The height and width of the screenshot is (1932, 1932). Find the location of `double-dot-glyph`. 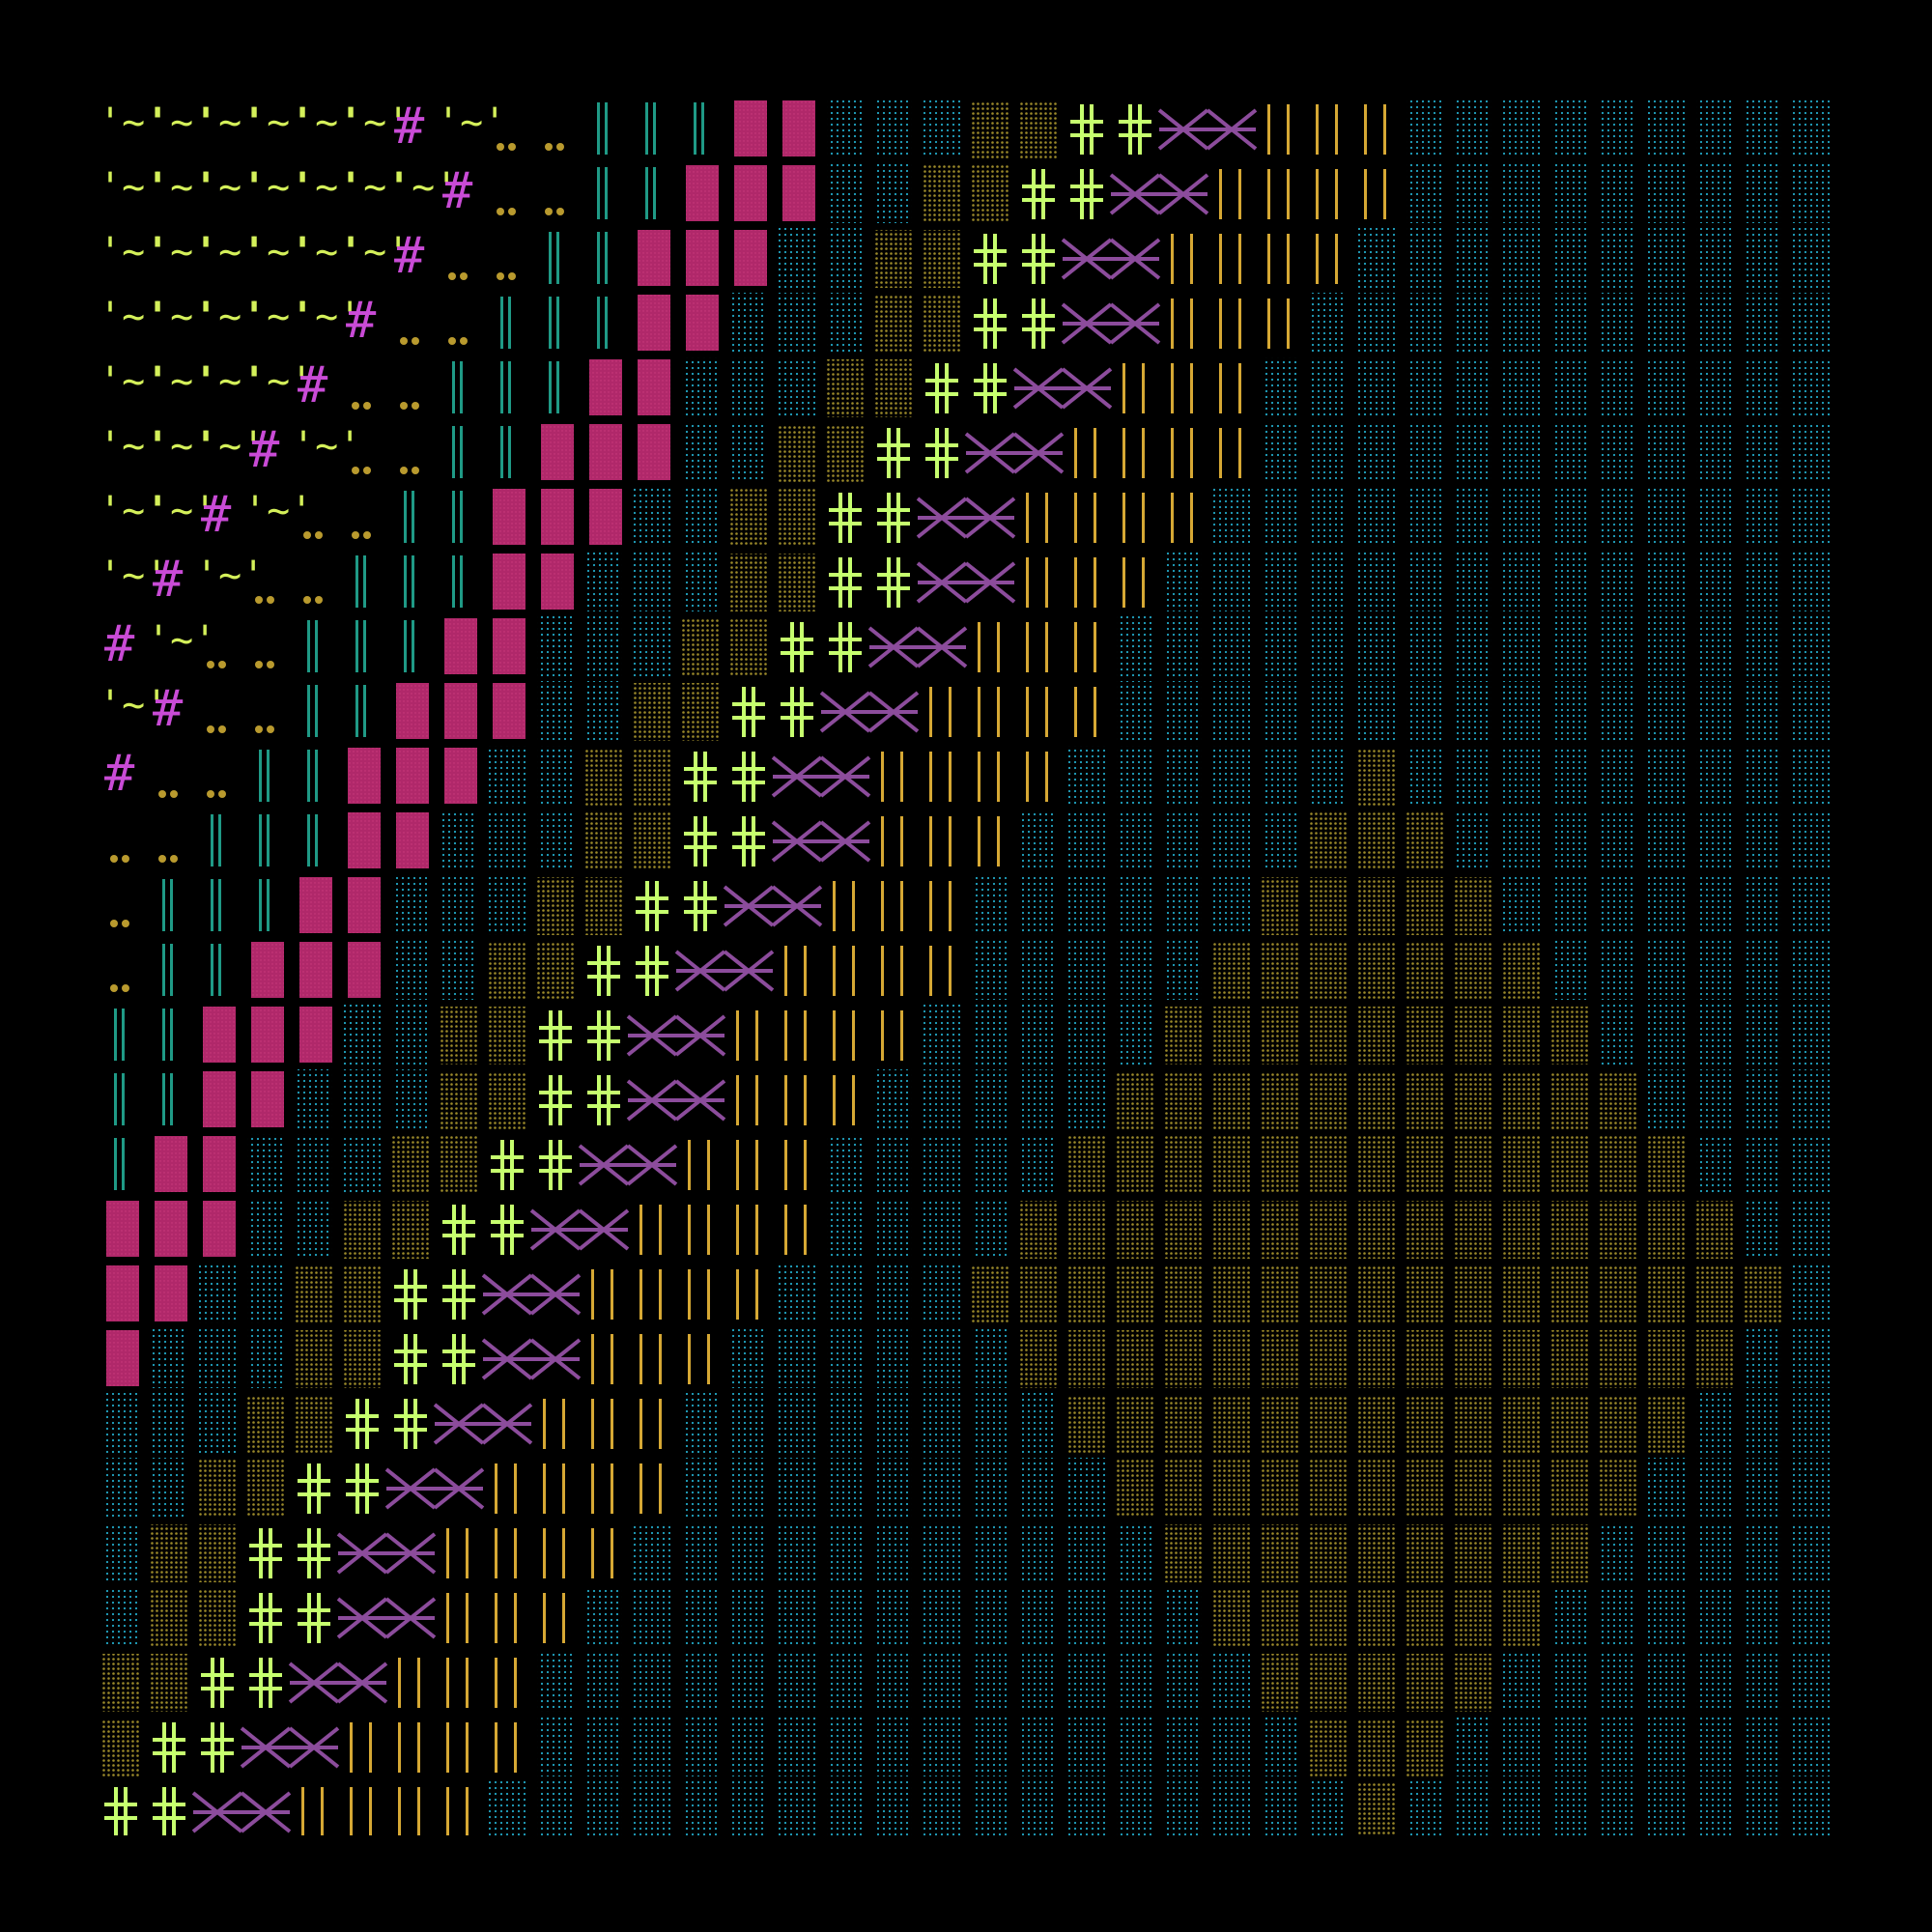

double-dot-glyph is located at coordinates (168, 859).